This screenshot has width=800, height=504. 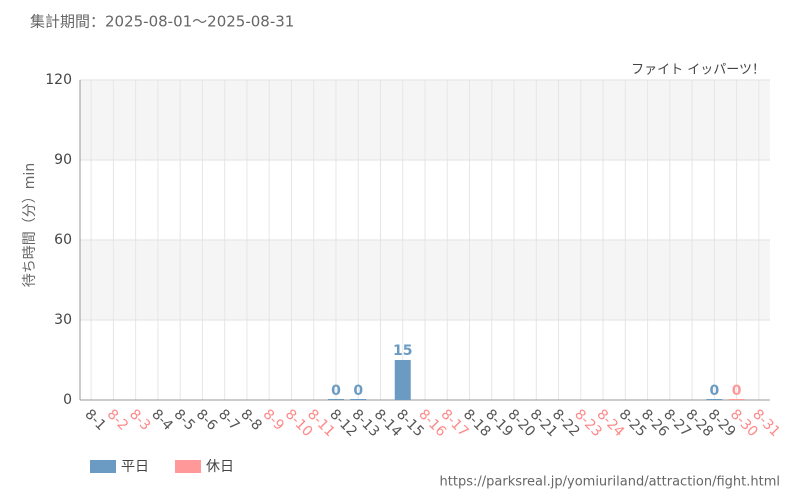 I want to click on x-tick-label: 8-3, so click(x=139, y=419).